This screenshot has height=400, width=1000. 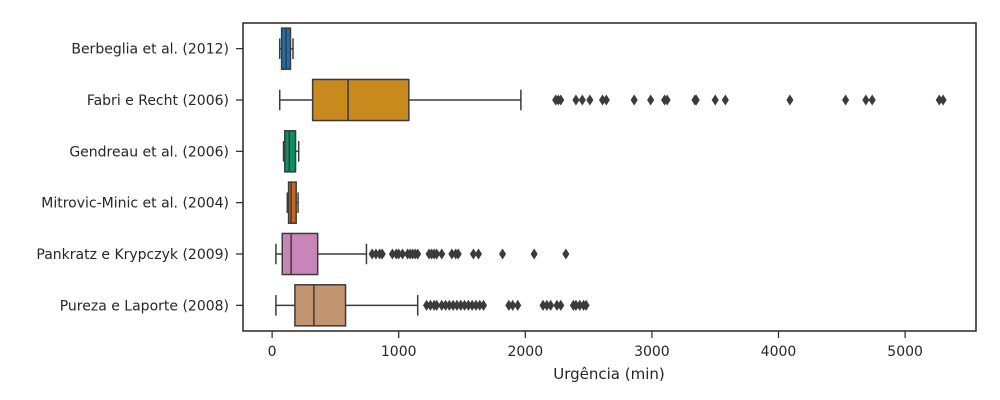 I want to click on y-tick-label: Pureza e Laporte (2008), so click(x=144, y=306).